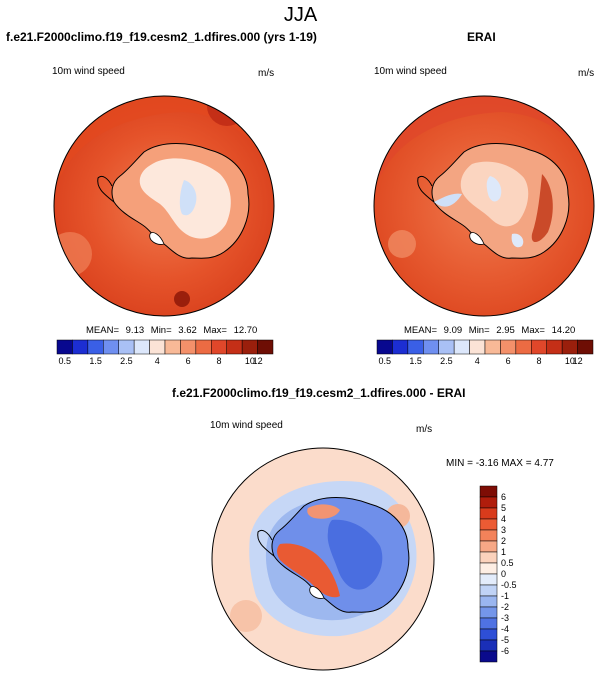  What do you see at coordinates (481, 37) in the screenshot?
I see `panel2-title: ERAI` at bounding box center [481, 37].